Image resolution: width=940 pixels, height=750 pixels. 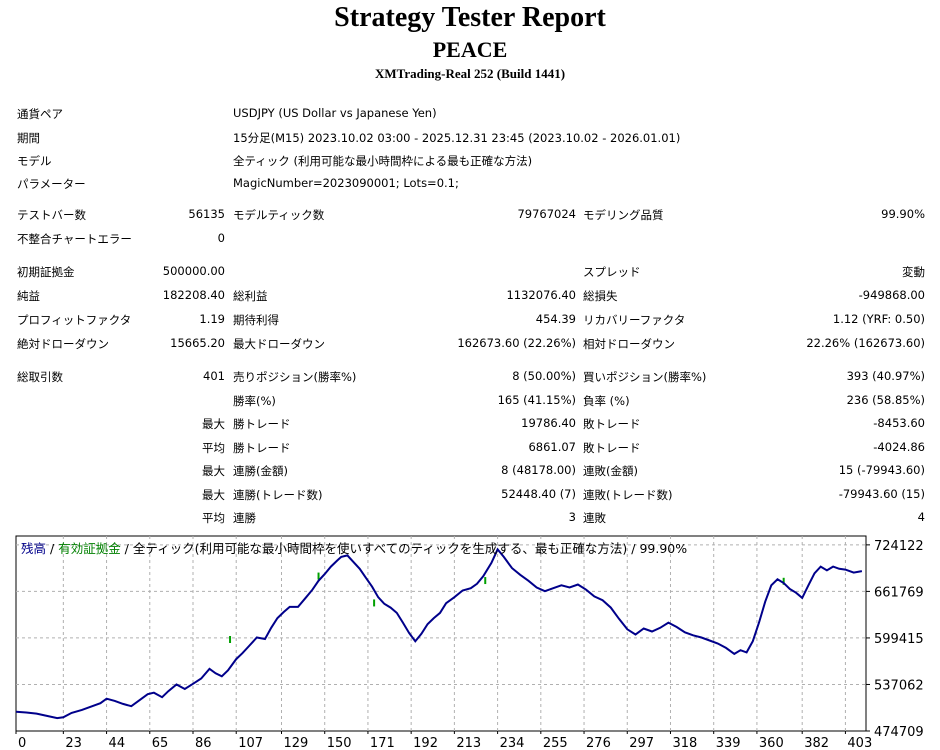 I want to click on stat-row: 不整合チャートエラー 0, so click(x=470, y=241).